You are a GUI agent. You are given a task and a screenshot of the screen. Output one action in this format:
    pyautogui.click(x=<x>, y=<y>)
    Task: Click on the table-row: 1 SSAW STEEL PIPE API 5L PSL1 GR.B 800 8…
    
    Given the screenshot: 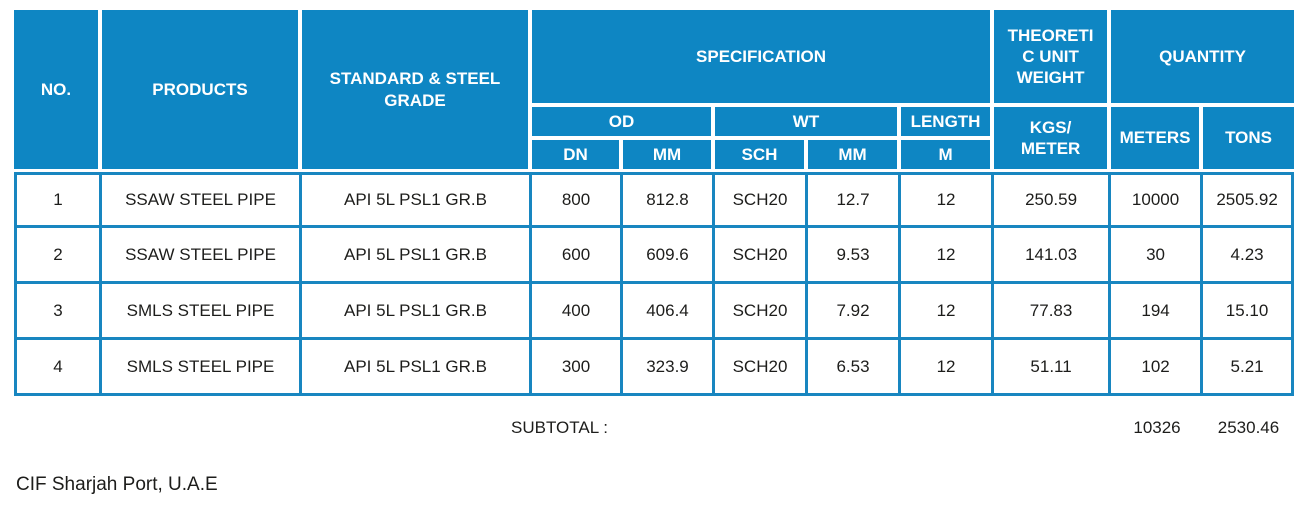 What is the action you would take?
    pyautogui.click(x=654, y=200)
    